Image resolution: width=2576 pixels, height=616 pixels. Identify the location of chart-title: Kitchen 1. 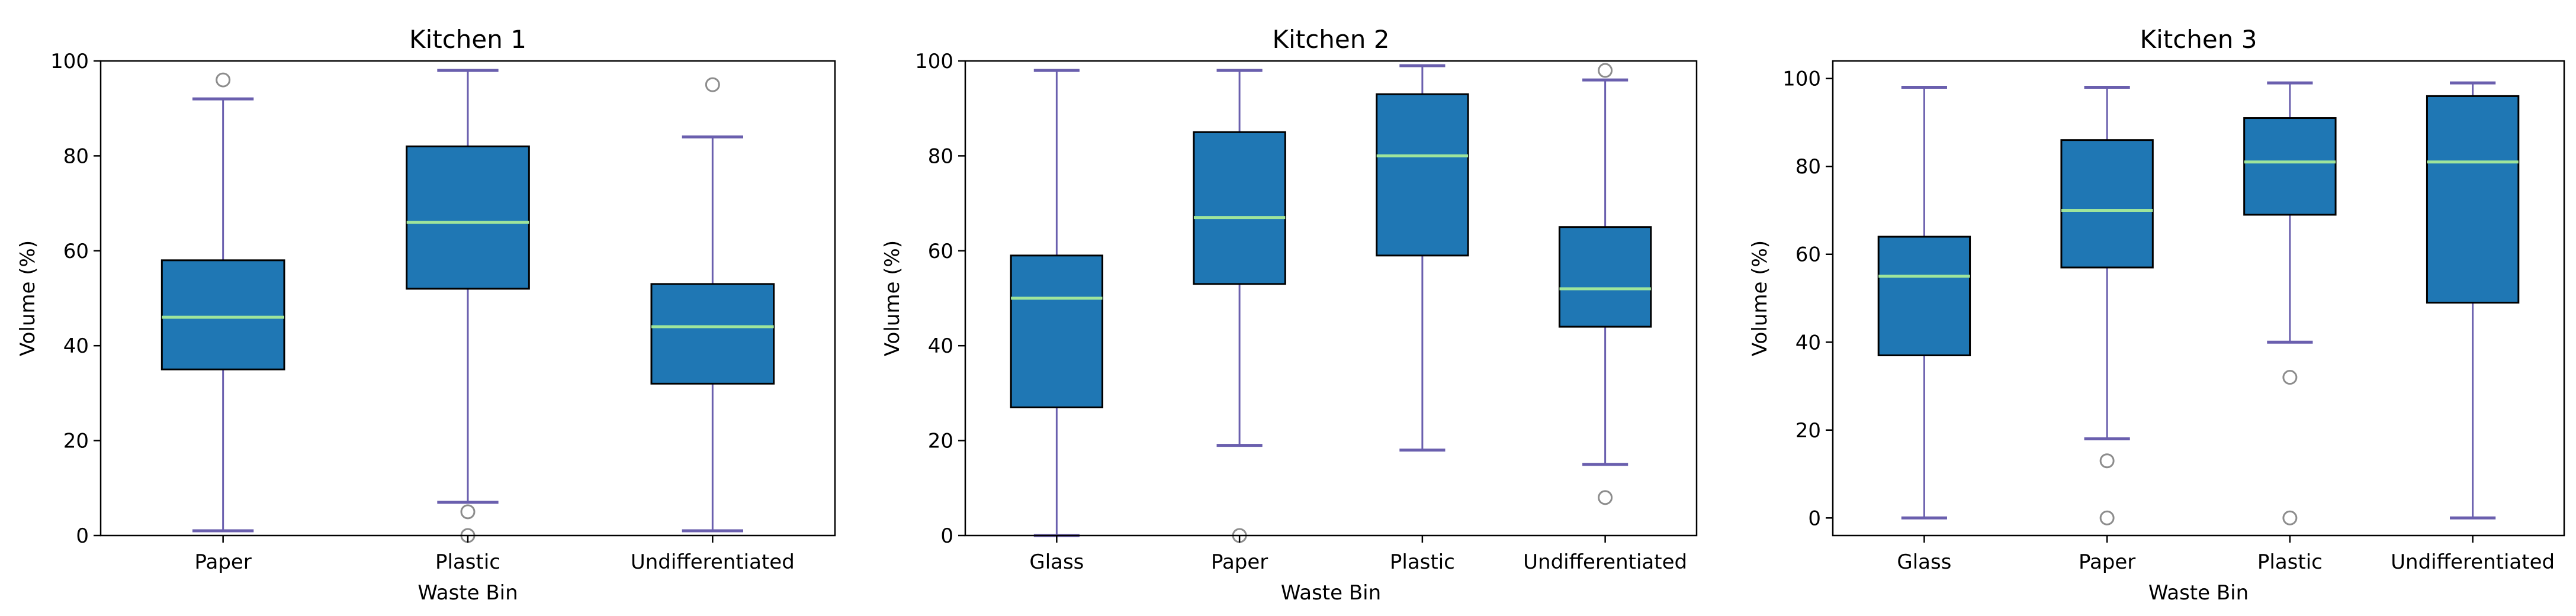
(467, 39).